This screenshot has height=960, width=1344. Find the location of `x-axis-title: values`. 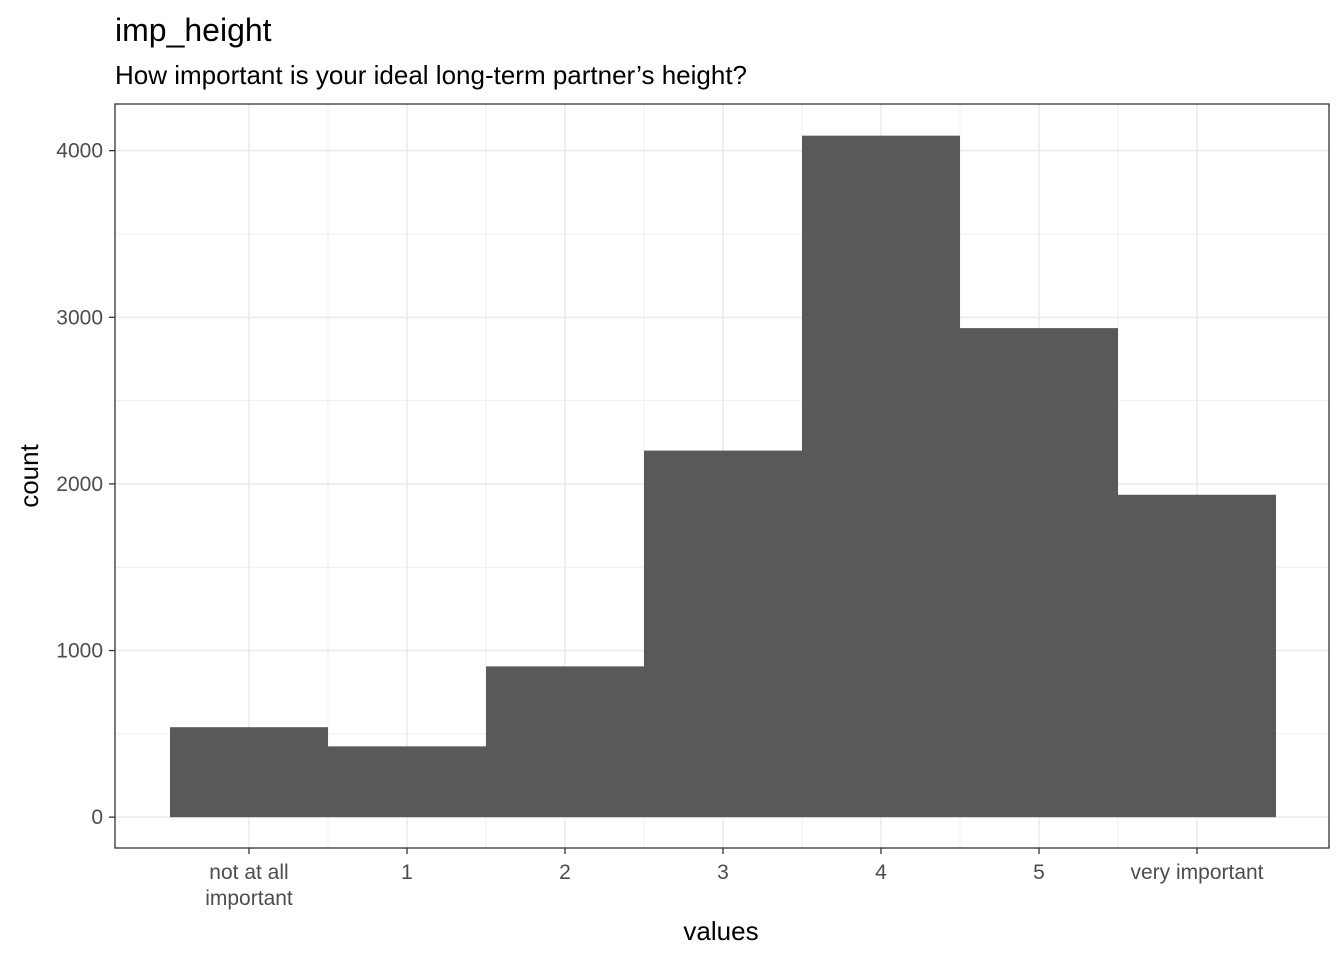

x-axis-title: values is located at coordinates (720, 931).